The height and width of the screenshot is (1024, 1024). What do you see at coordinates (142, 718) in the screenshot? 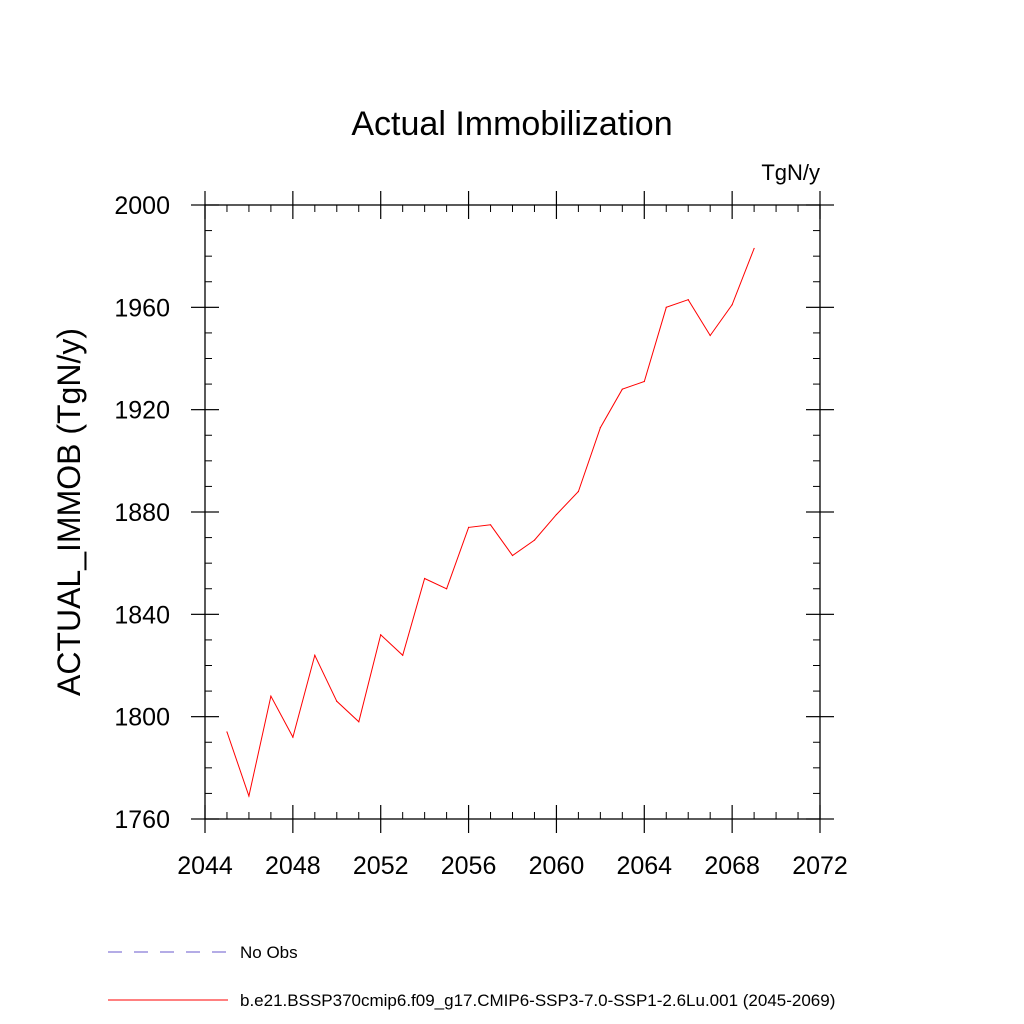
I see `y-tick-label: 1800` at bounding box center [142, 718].